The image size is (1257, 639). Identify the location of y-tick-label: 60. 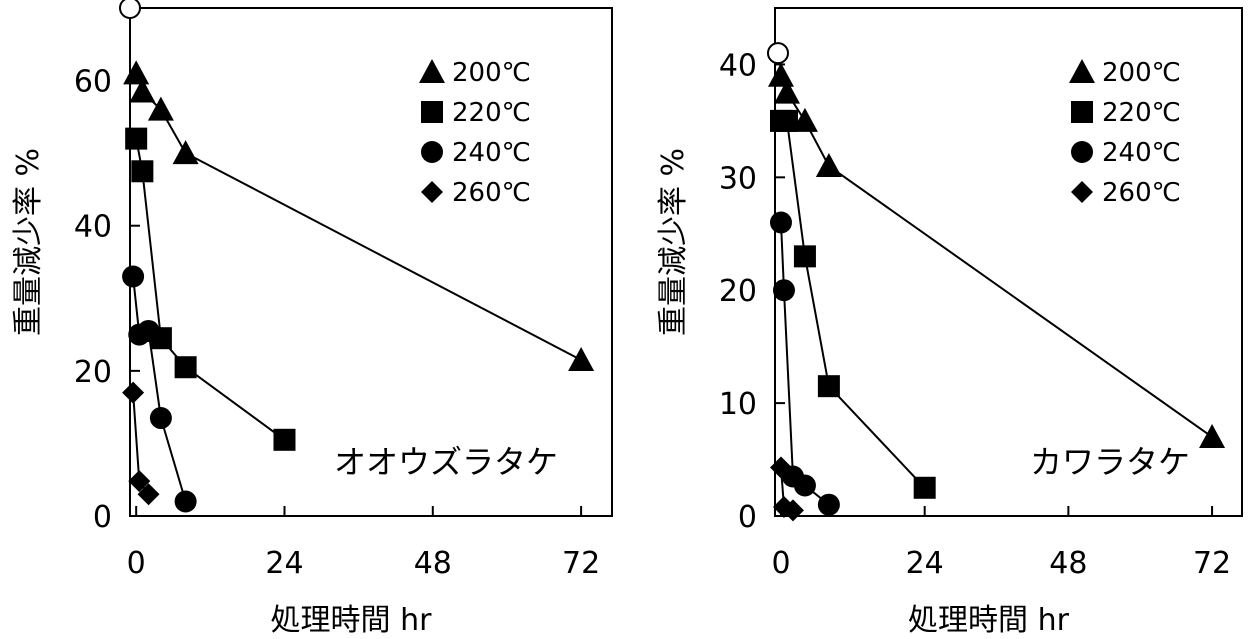
(93, 82).